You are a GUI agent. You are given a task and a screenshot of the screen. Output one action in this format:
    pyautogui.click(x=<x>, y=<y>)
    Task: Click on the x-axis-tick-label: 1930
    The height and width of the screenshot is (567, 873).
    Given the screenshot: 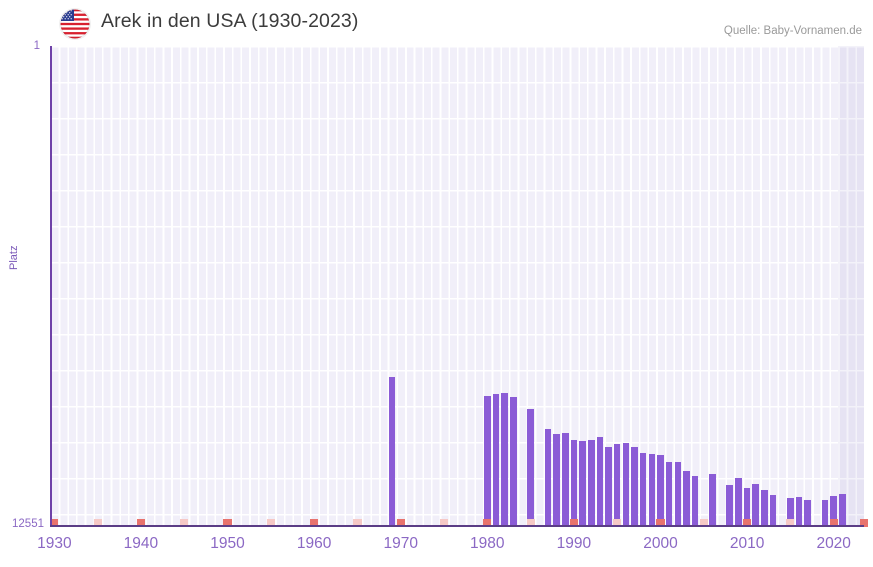 What is the action you would take?
    pyautogui.click(x=54, y=543)
    